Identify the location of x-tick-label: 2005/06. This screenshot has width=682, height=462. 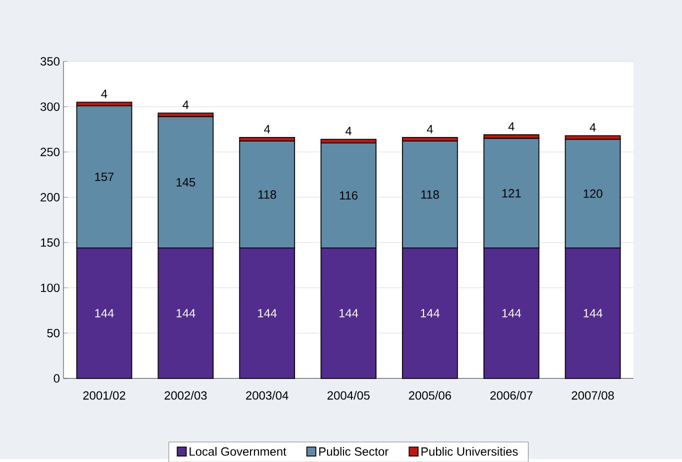
(430, 395).